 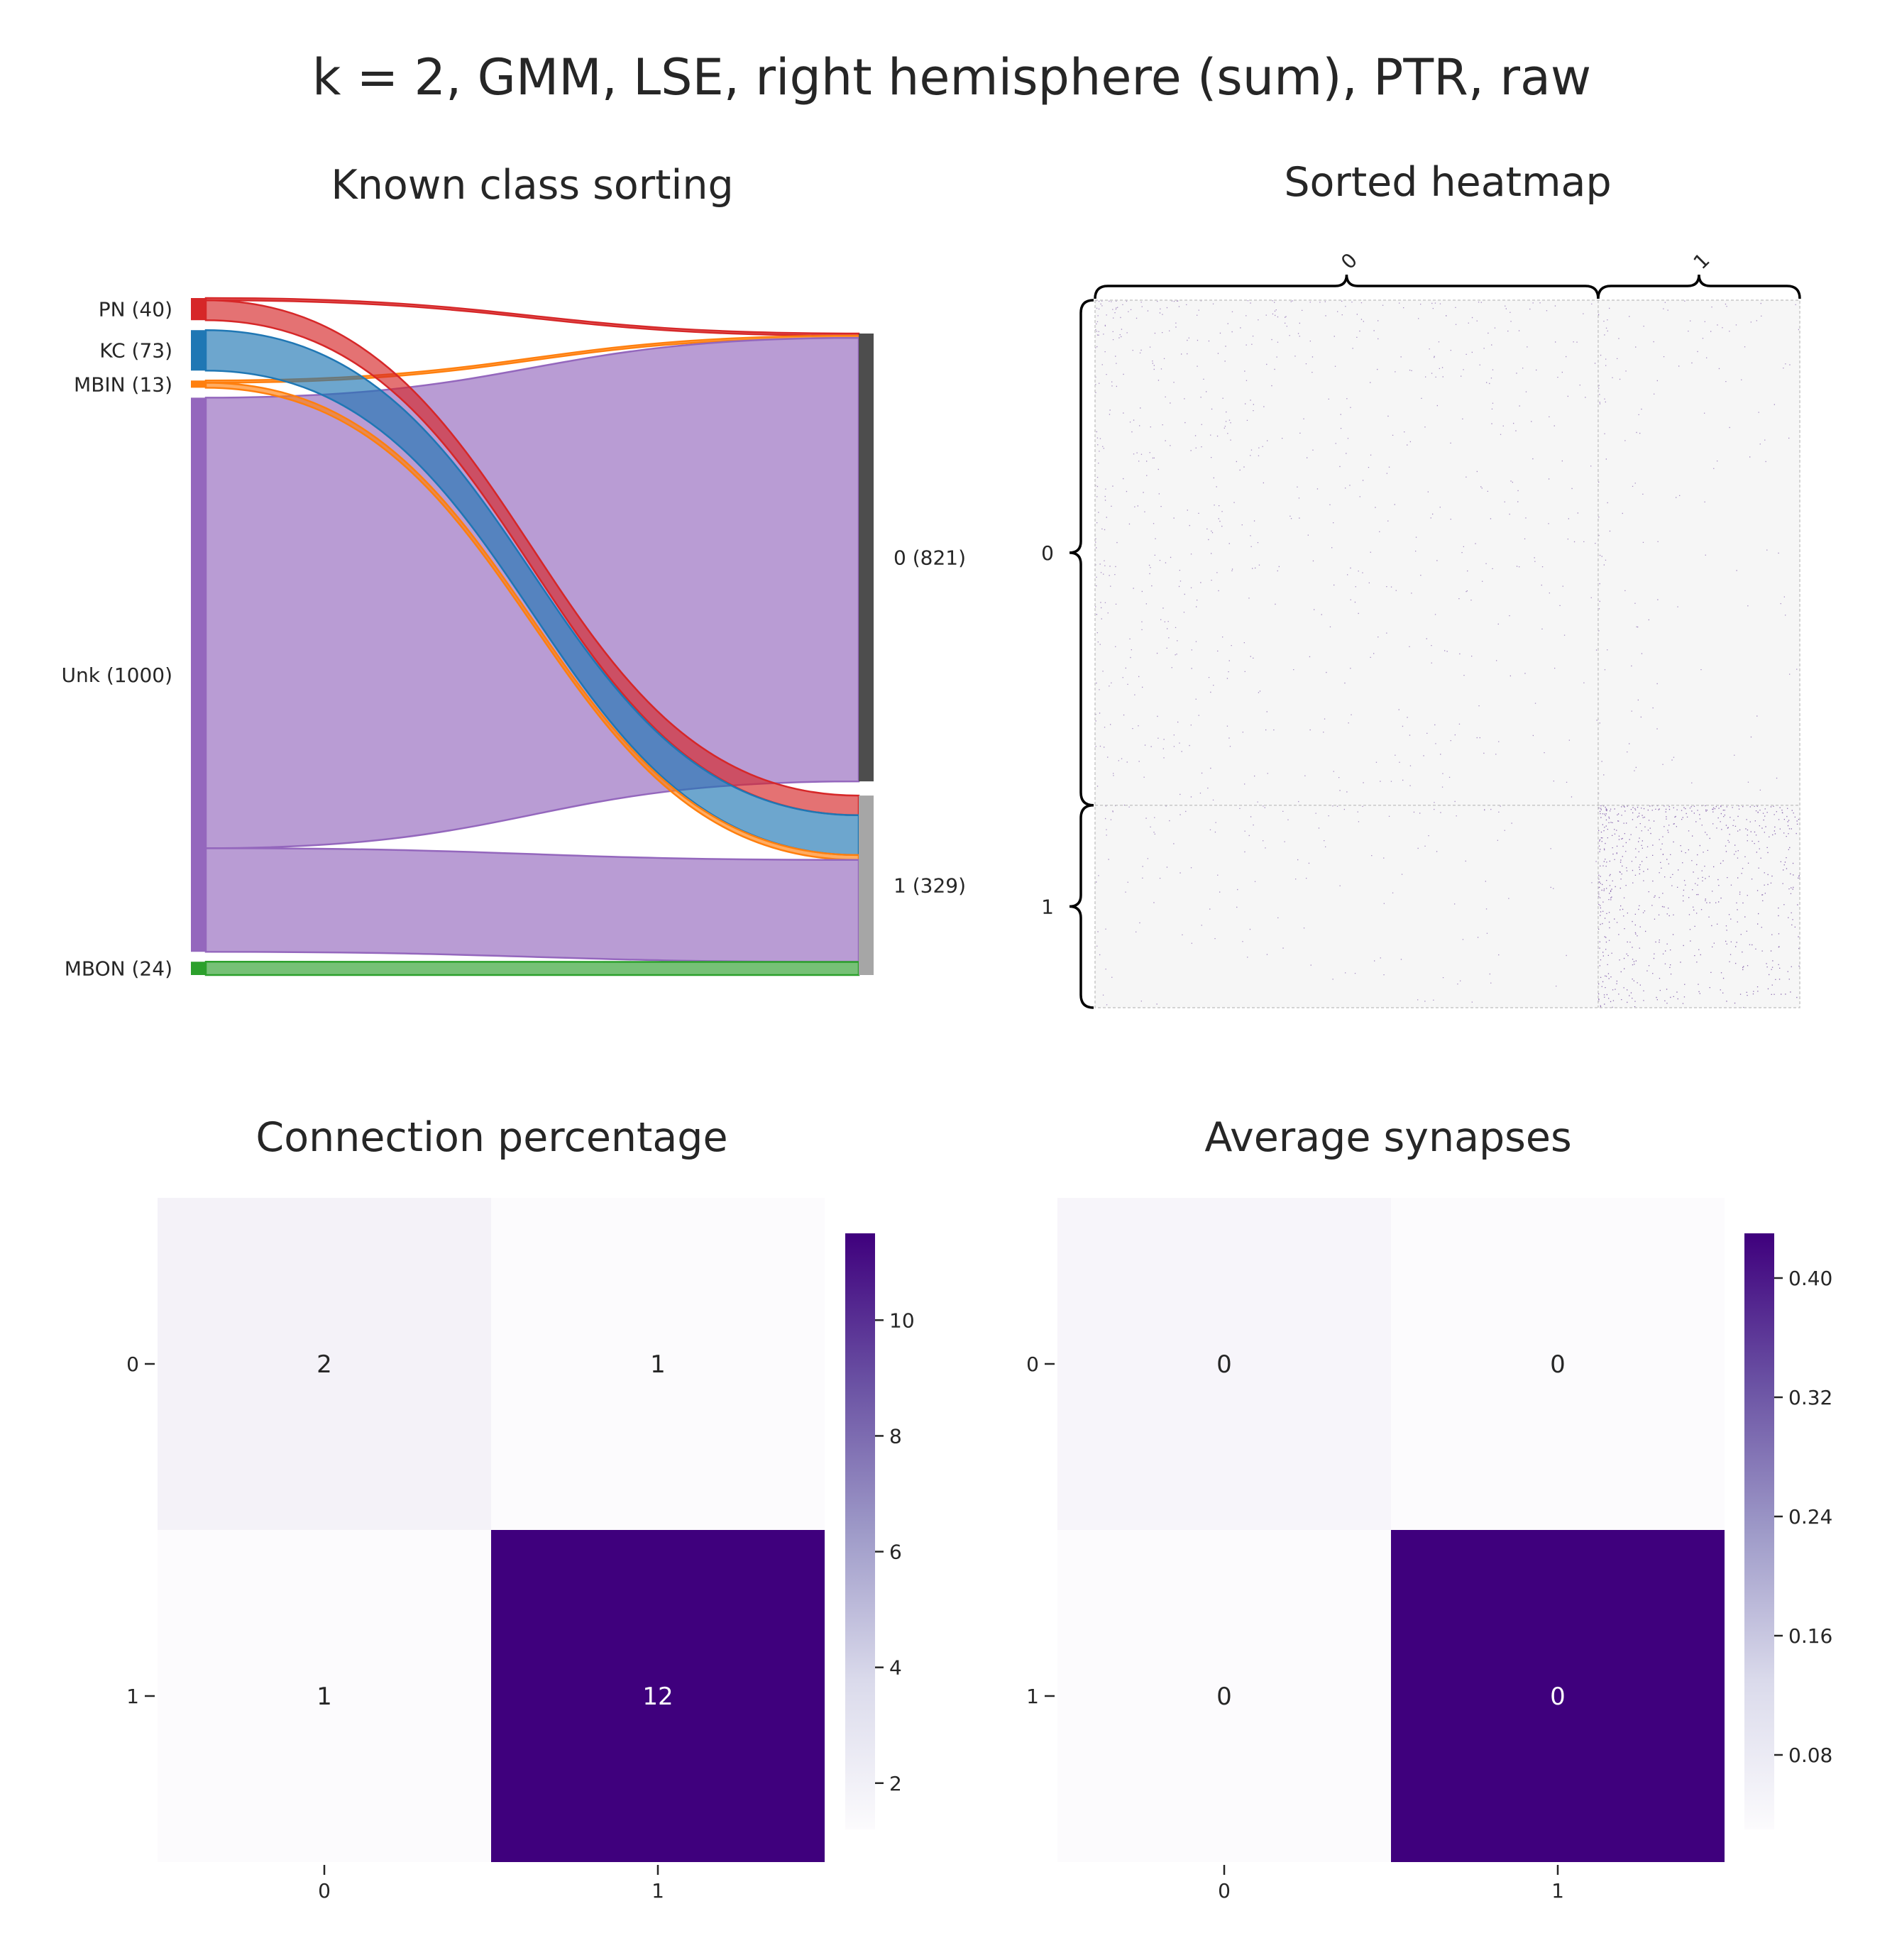 I want to click on avg-colorbar-tick-0-08: 0.08, so click(x=1810, y=1756).